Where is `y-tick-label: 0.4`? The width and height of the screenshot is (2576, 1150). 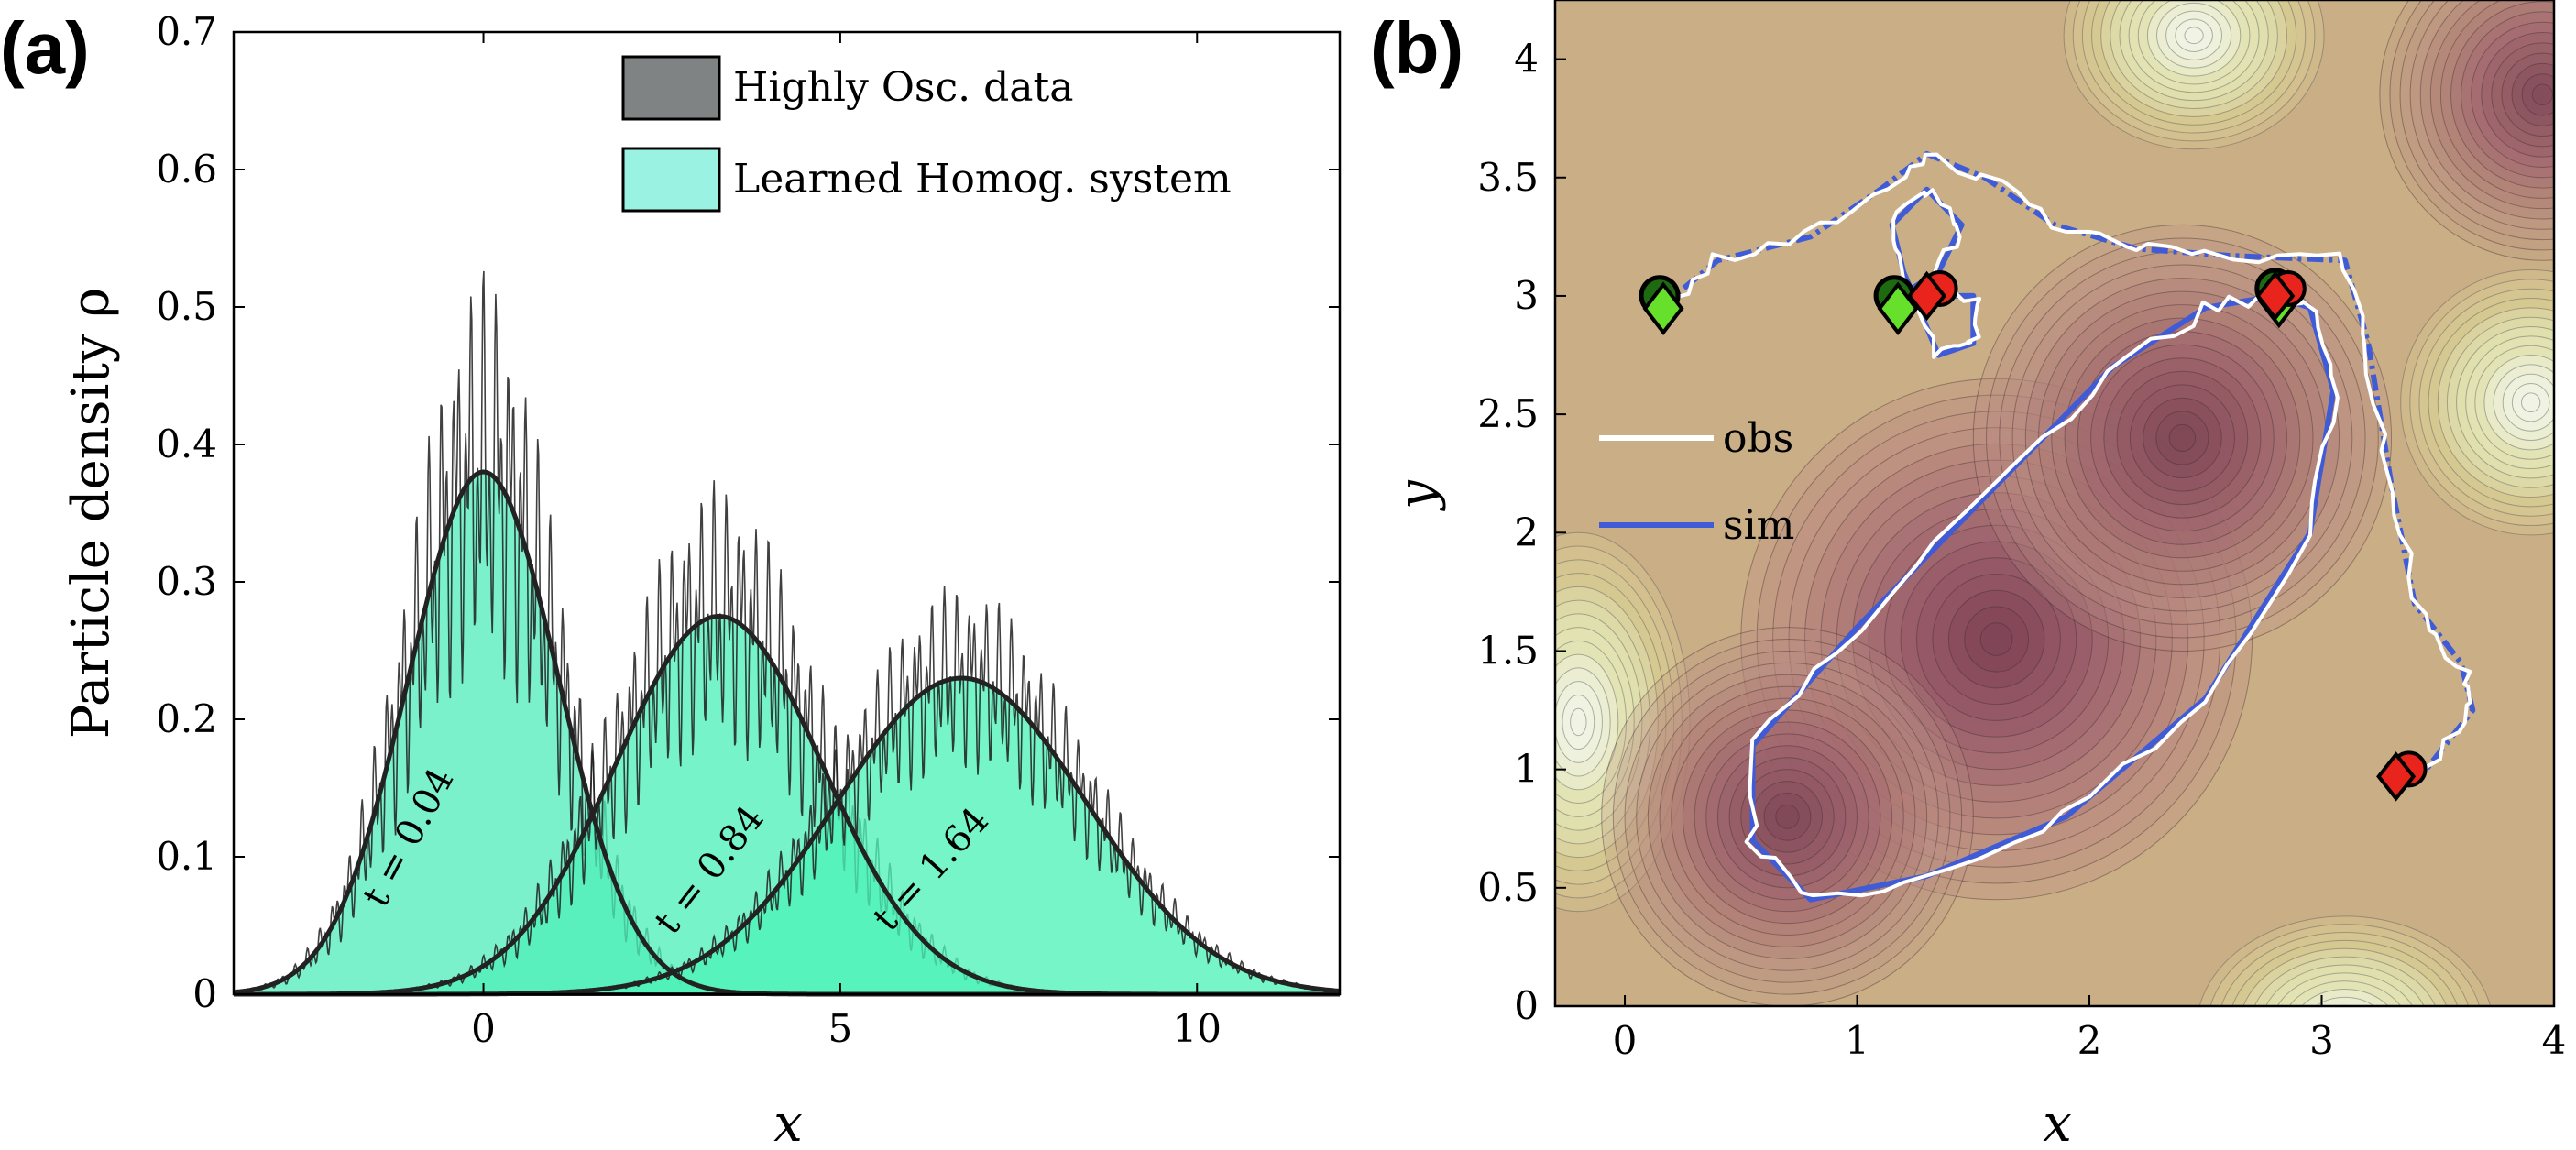 y-tick-label: 0.4 is located at coordinates (186, 444).